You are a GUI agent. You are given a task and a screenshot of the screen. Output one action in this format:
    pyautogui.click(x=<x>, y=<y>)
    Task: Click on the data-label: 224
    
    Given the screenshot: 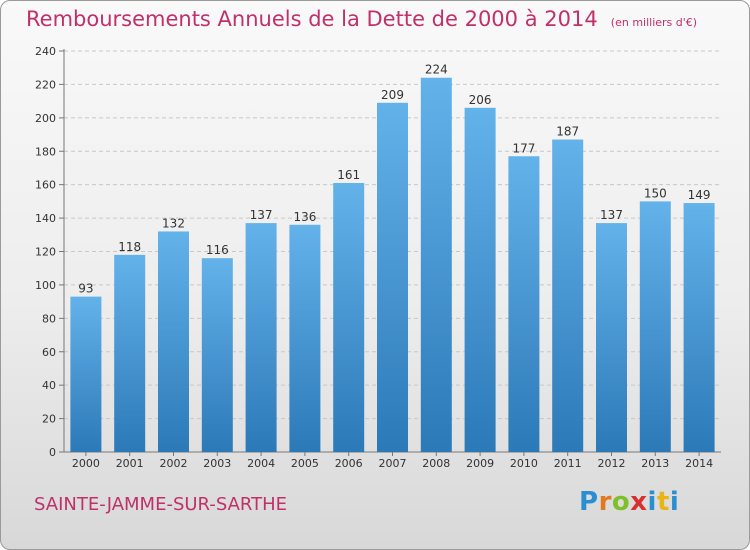 What is the action you would take?
    pyautogui.click(x=436, y=70)
    